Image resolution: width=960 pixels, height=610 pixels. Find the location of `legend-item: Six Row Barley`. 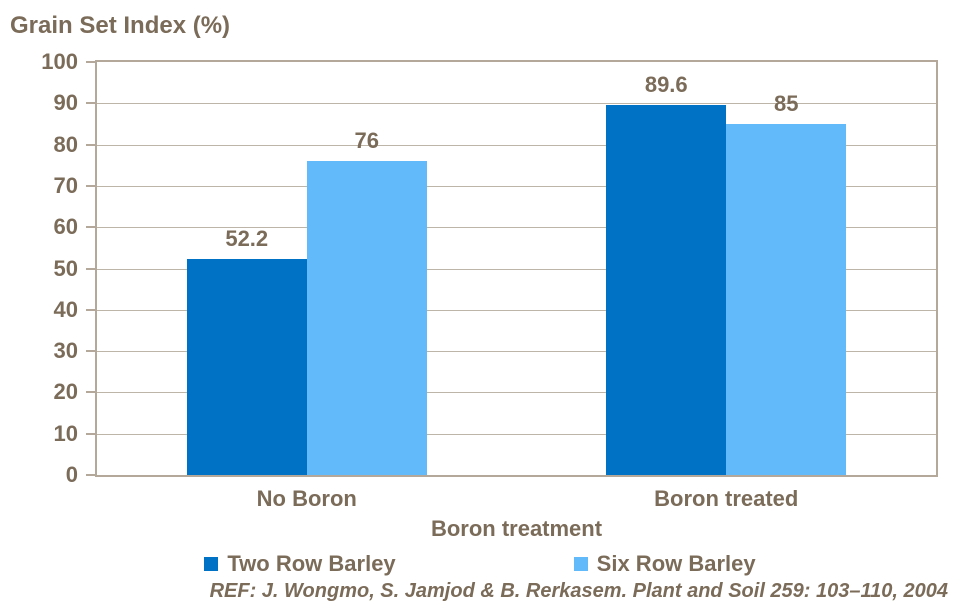

legend-item: Six Row Barley is located at coordinates (664, 564).